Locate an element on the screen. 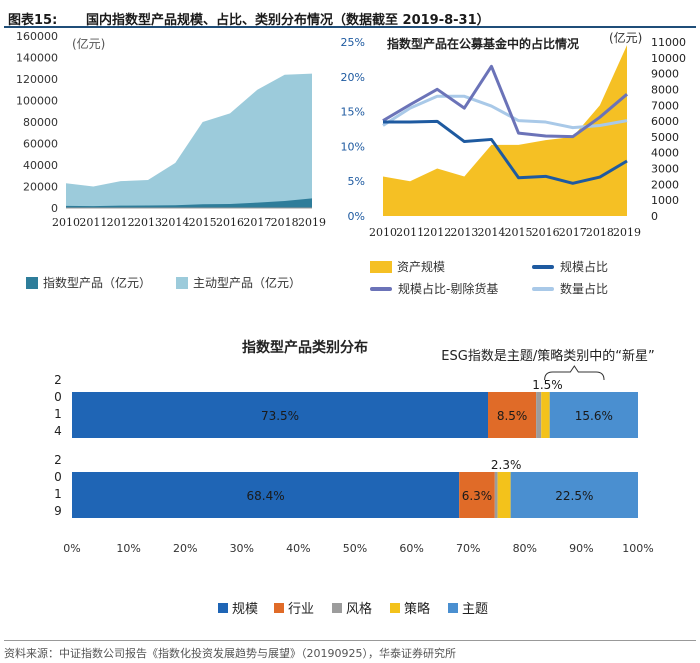 This screenshot has height=663, width=700. legend-active-products: 主动型产品（亿元） is located at coordinates (238, 282).